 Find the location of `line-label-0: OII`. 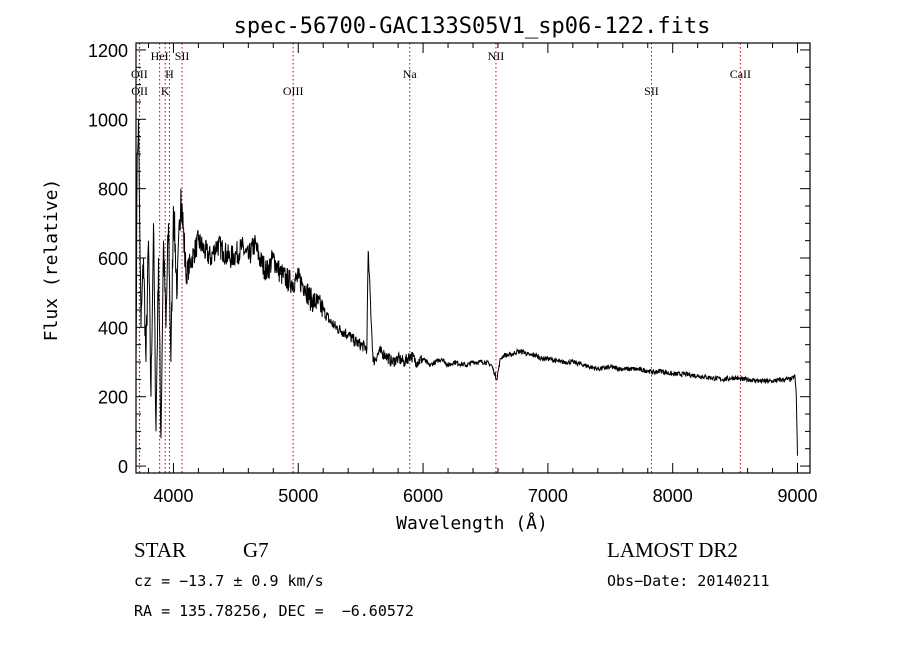

line-label-0: OII is located at coordinates (139, 74).